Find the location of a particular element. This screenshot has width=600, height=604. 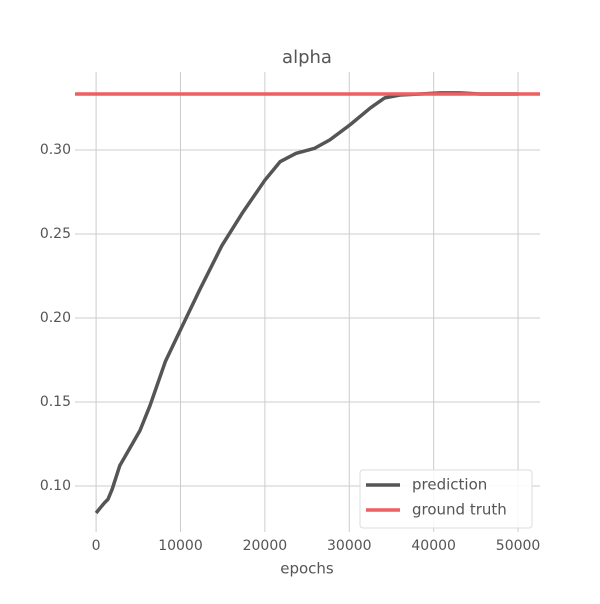

y-tick-label: 0.10 is located at coordinates (55, 486).